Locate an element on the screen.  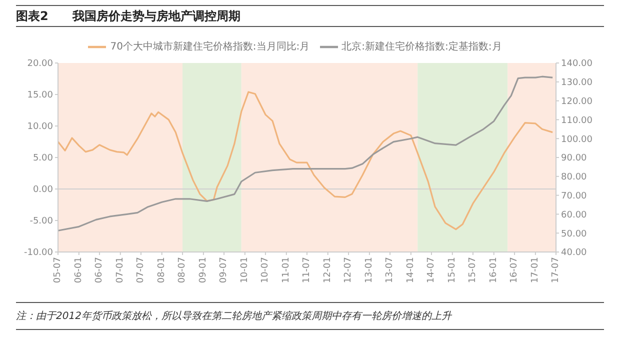
x-tick-label: 15-01 is located at coordinates (452, 270).